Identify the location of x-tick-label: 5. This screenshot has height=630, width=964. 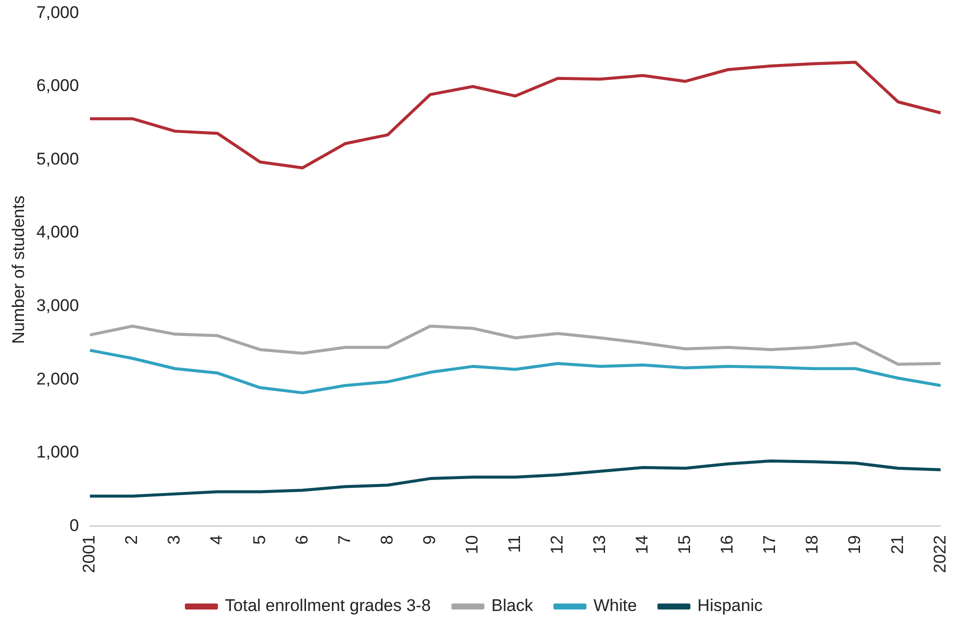
(259, 540).